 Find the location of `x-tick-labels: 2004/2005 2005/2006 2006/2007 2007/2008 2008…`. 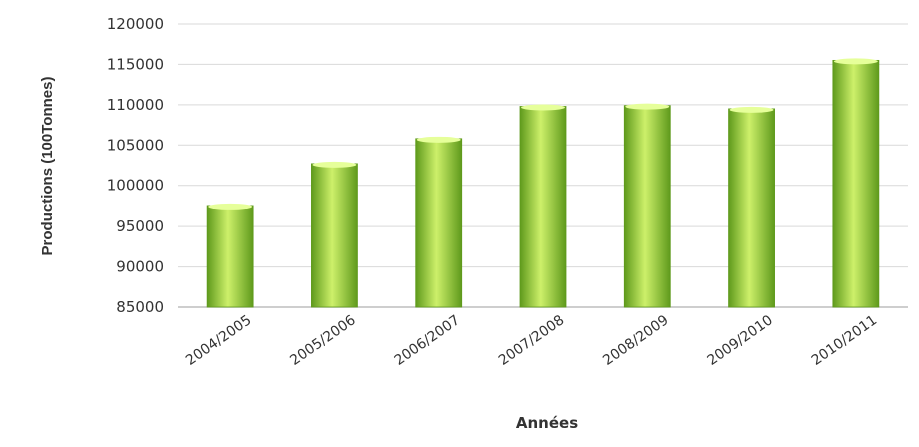

x-tick-labels: 2004/2005 2005/2006 2006/2007 2007/2008 2008… is located at coordinates (531, 340).